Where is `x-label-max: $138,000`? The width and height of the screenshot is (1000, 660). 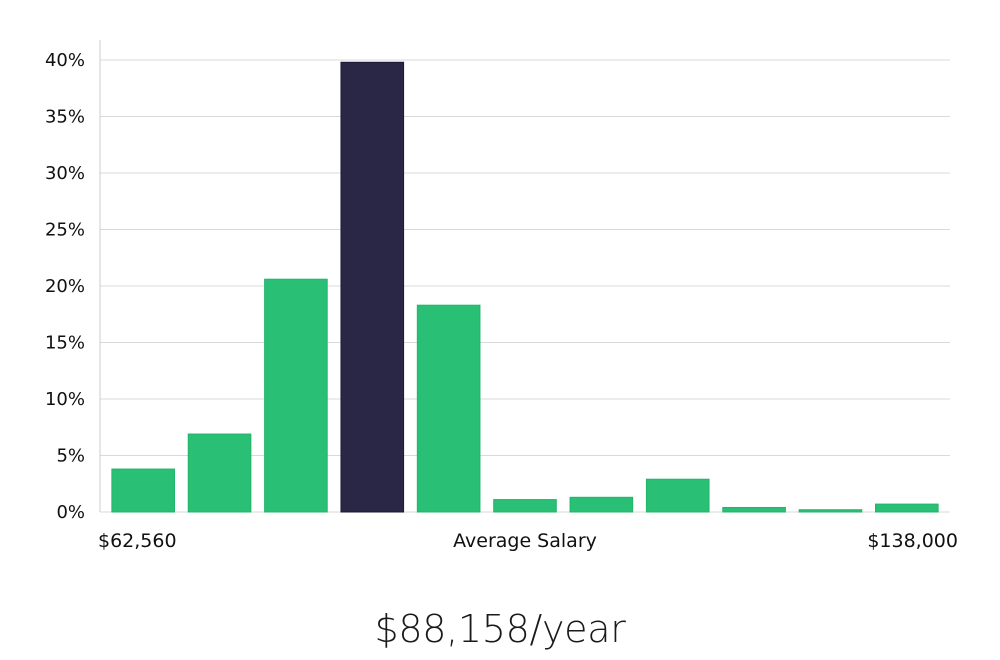
x-label-max: $138,000 is located at coordinates (912, 541).